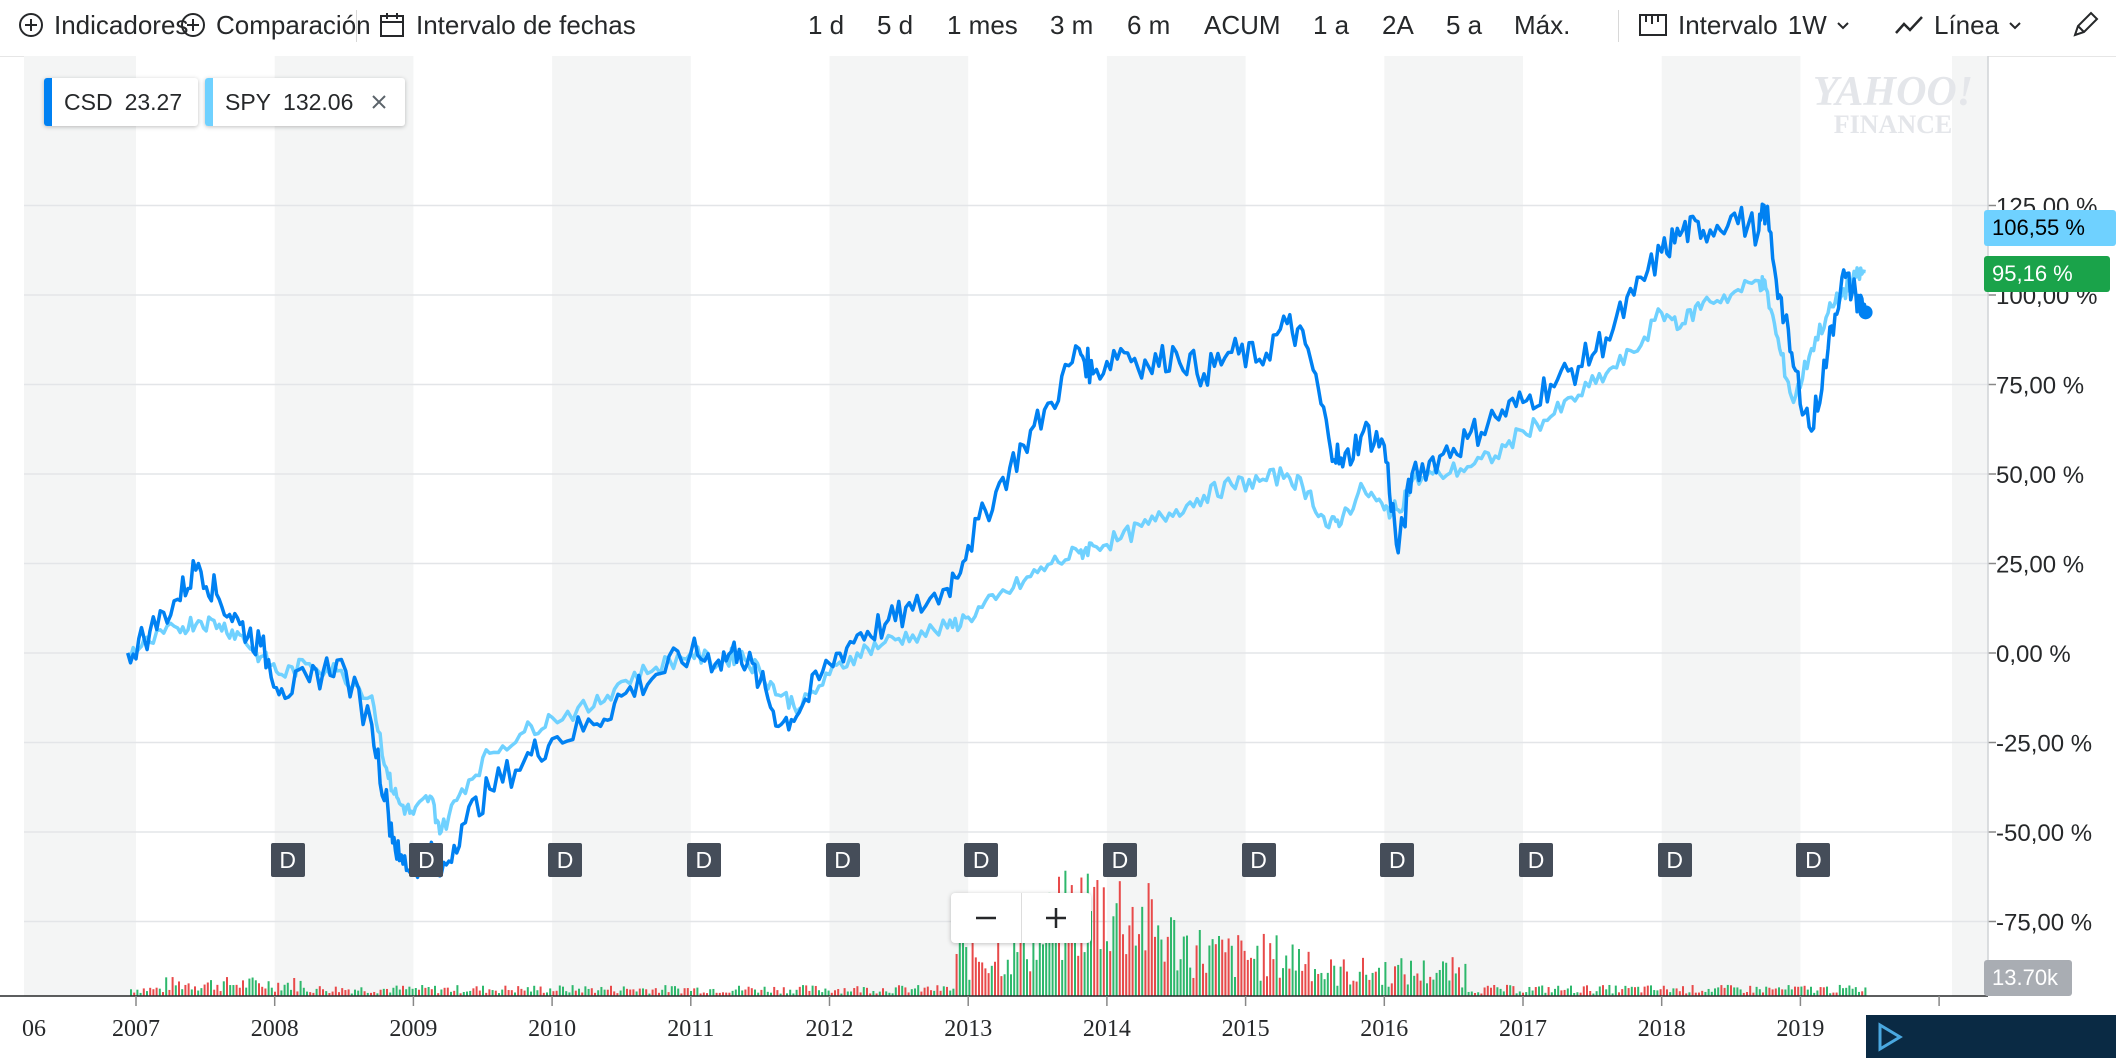  I want to click on range-5d: 5 d, so click(895, 24).